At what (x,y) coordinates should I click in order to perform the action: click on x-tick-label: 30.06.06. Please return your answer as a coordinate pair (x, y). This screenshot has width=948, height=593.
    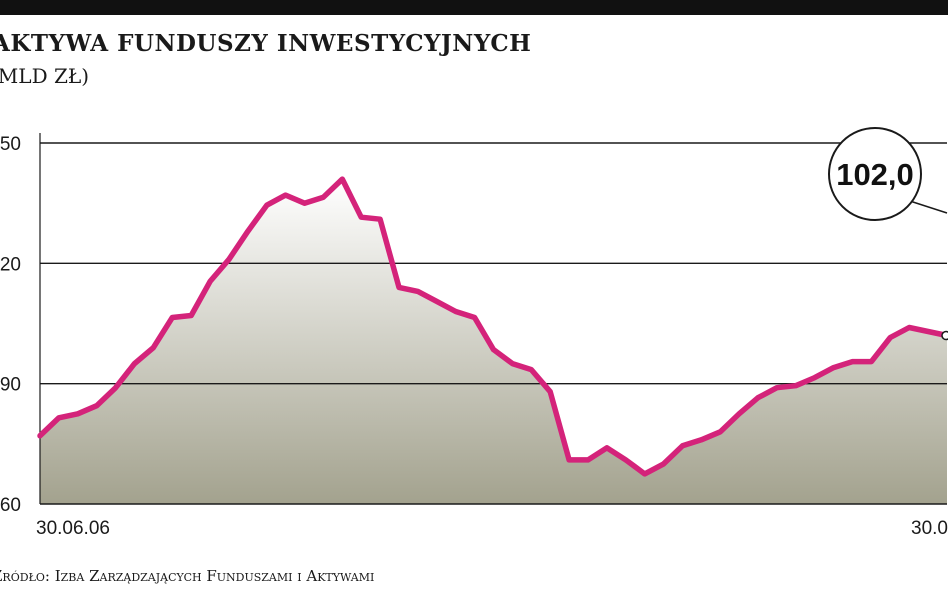
    Looking at the image, I should click on (73, 528).